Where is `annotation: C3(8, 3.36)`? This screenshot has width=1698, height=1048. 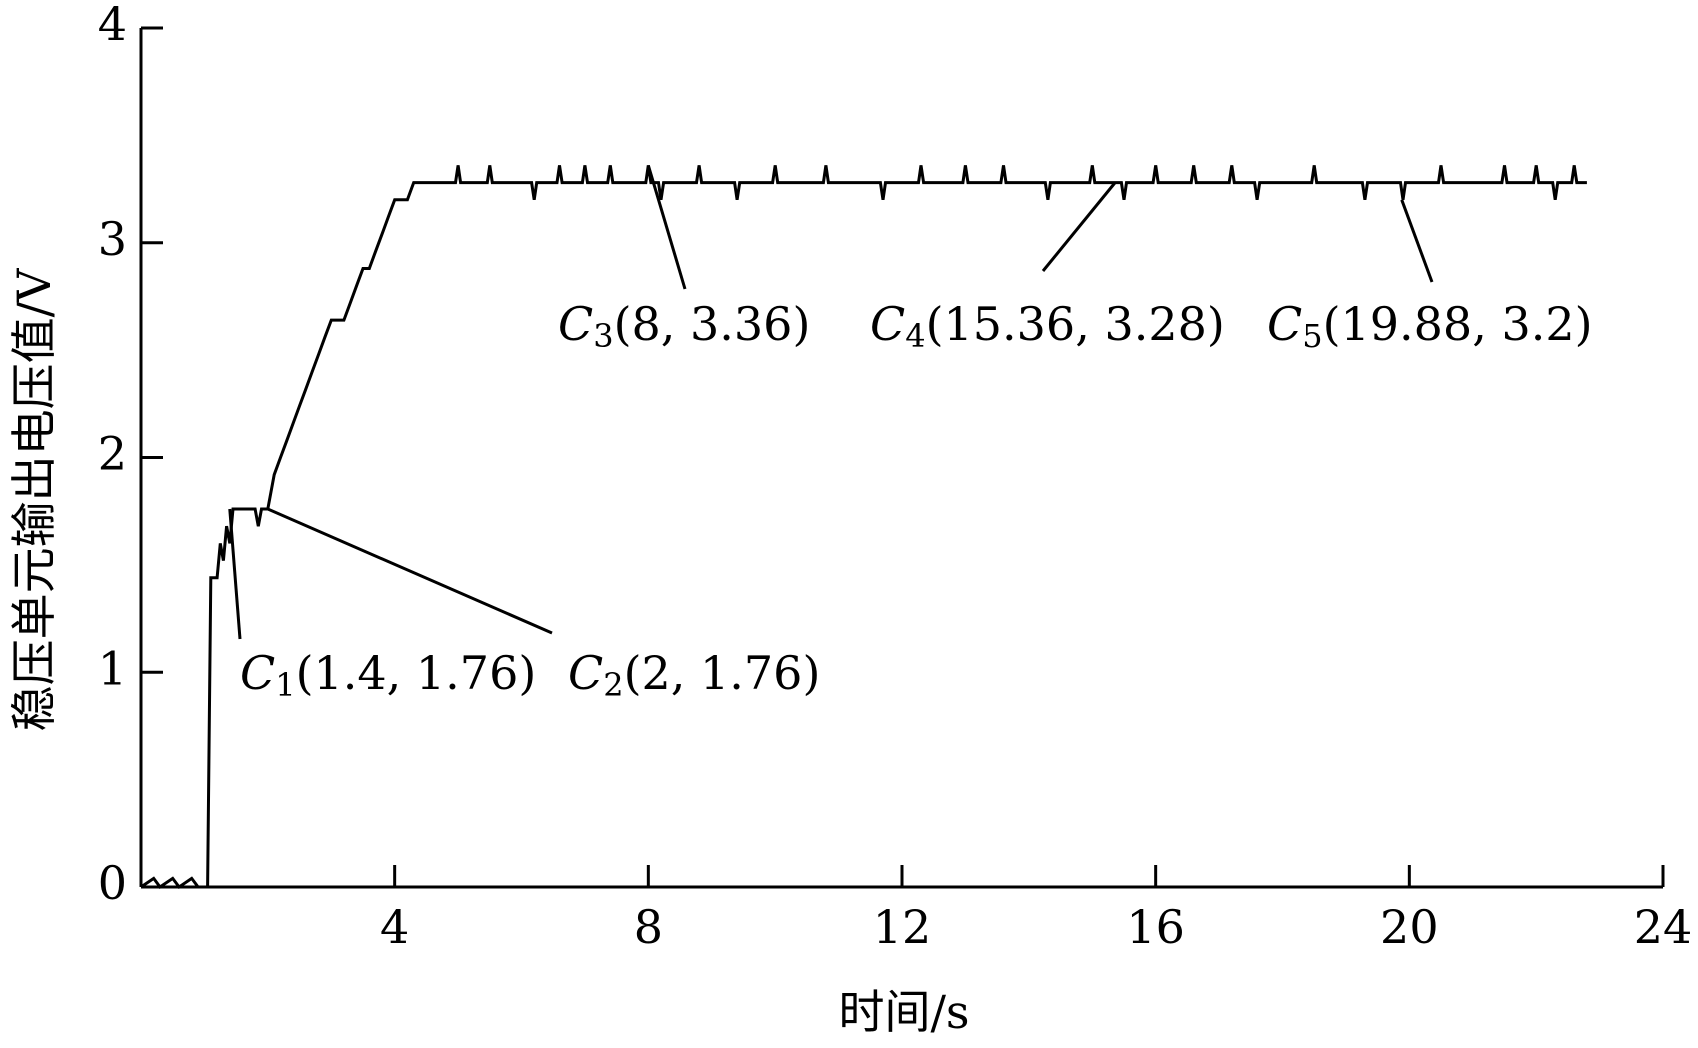
annotation: C3(8, 3.36) is located at coordinates (684, 326).